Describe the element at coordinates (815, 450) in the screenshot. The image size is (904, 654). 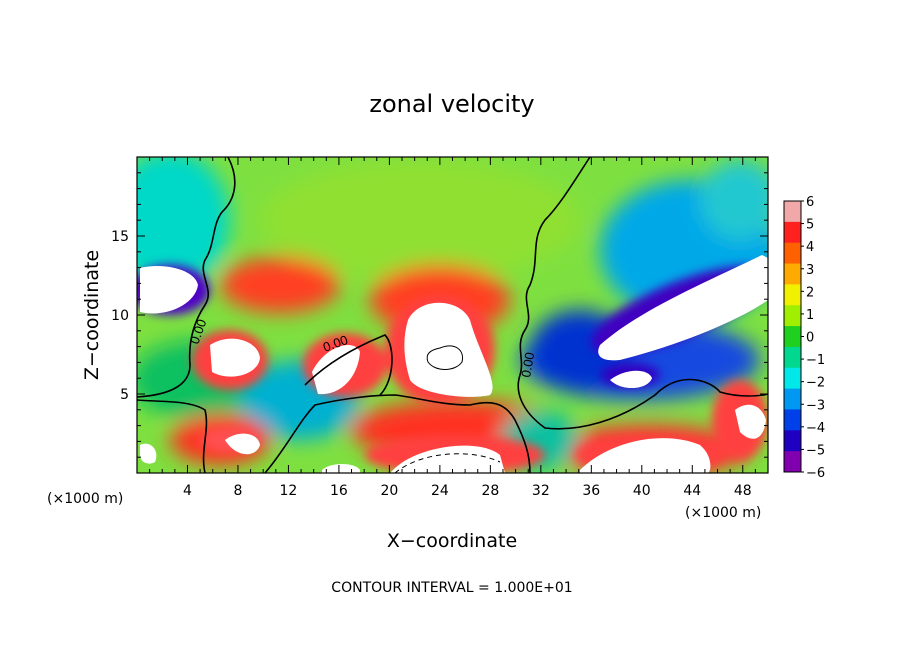
I see `colorbar-tick-label: −5` at that location.